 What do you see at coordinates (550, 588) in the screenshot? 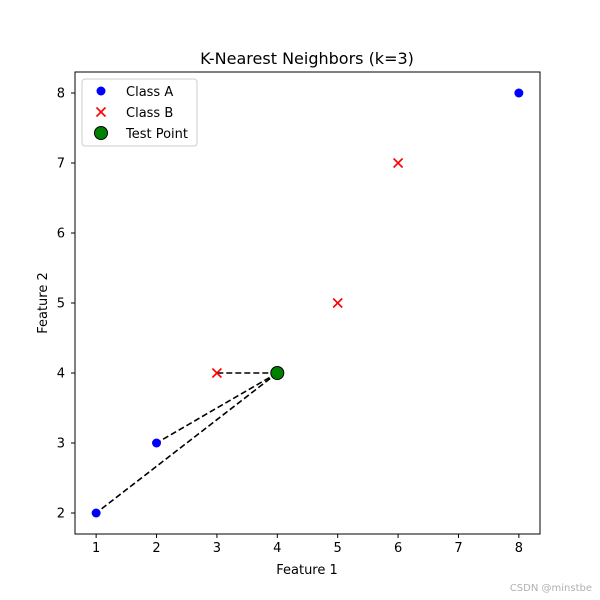
I see `watermark: CSDN @minstbe` at bounding box center [550, 588].